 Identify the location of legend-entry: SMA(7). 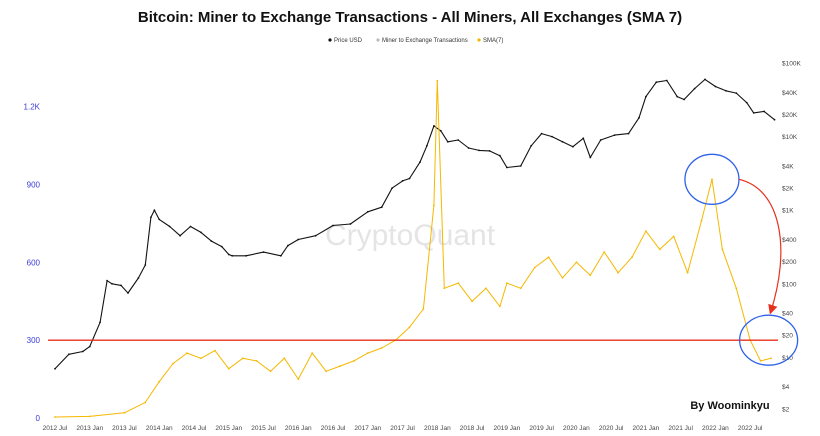
(493, 41).